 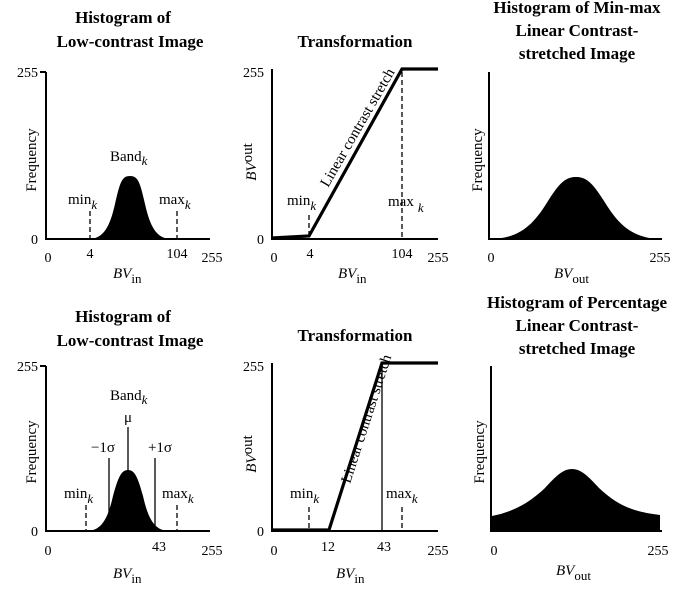 I want to click on top-trans-xlabel: BVin, so click(x=352, y=276).